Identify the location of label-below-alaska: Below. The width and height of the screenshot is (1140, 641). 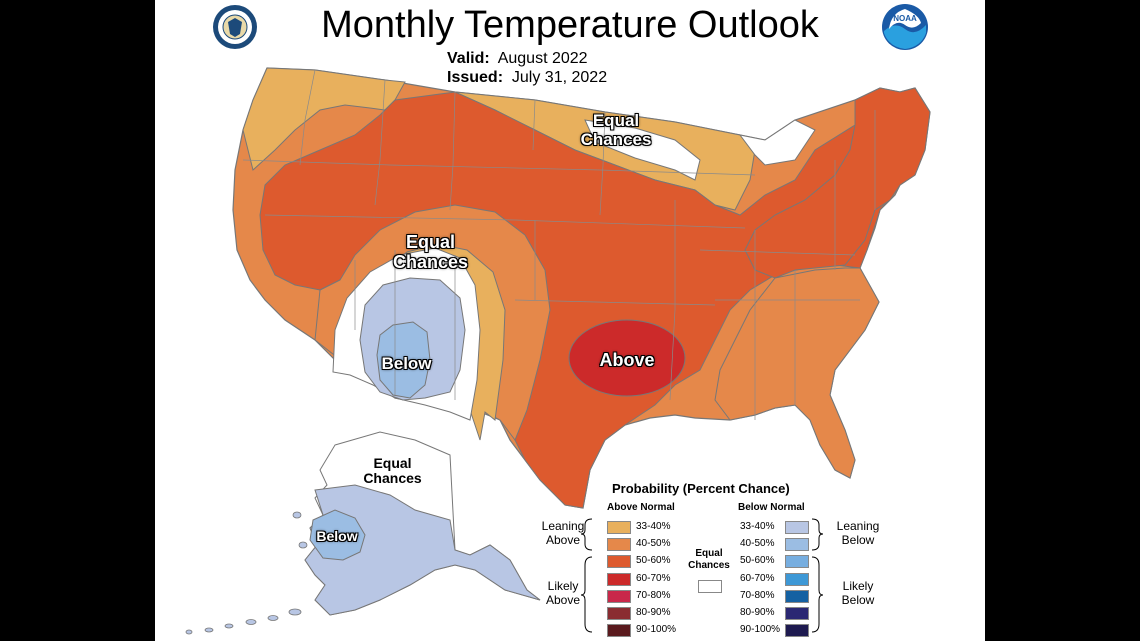
(337, 536).